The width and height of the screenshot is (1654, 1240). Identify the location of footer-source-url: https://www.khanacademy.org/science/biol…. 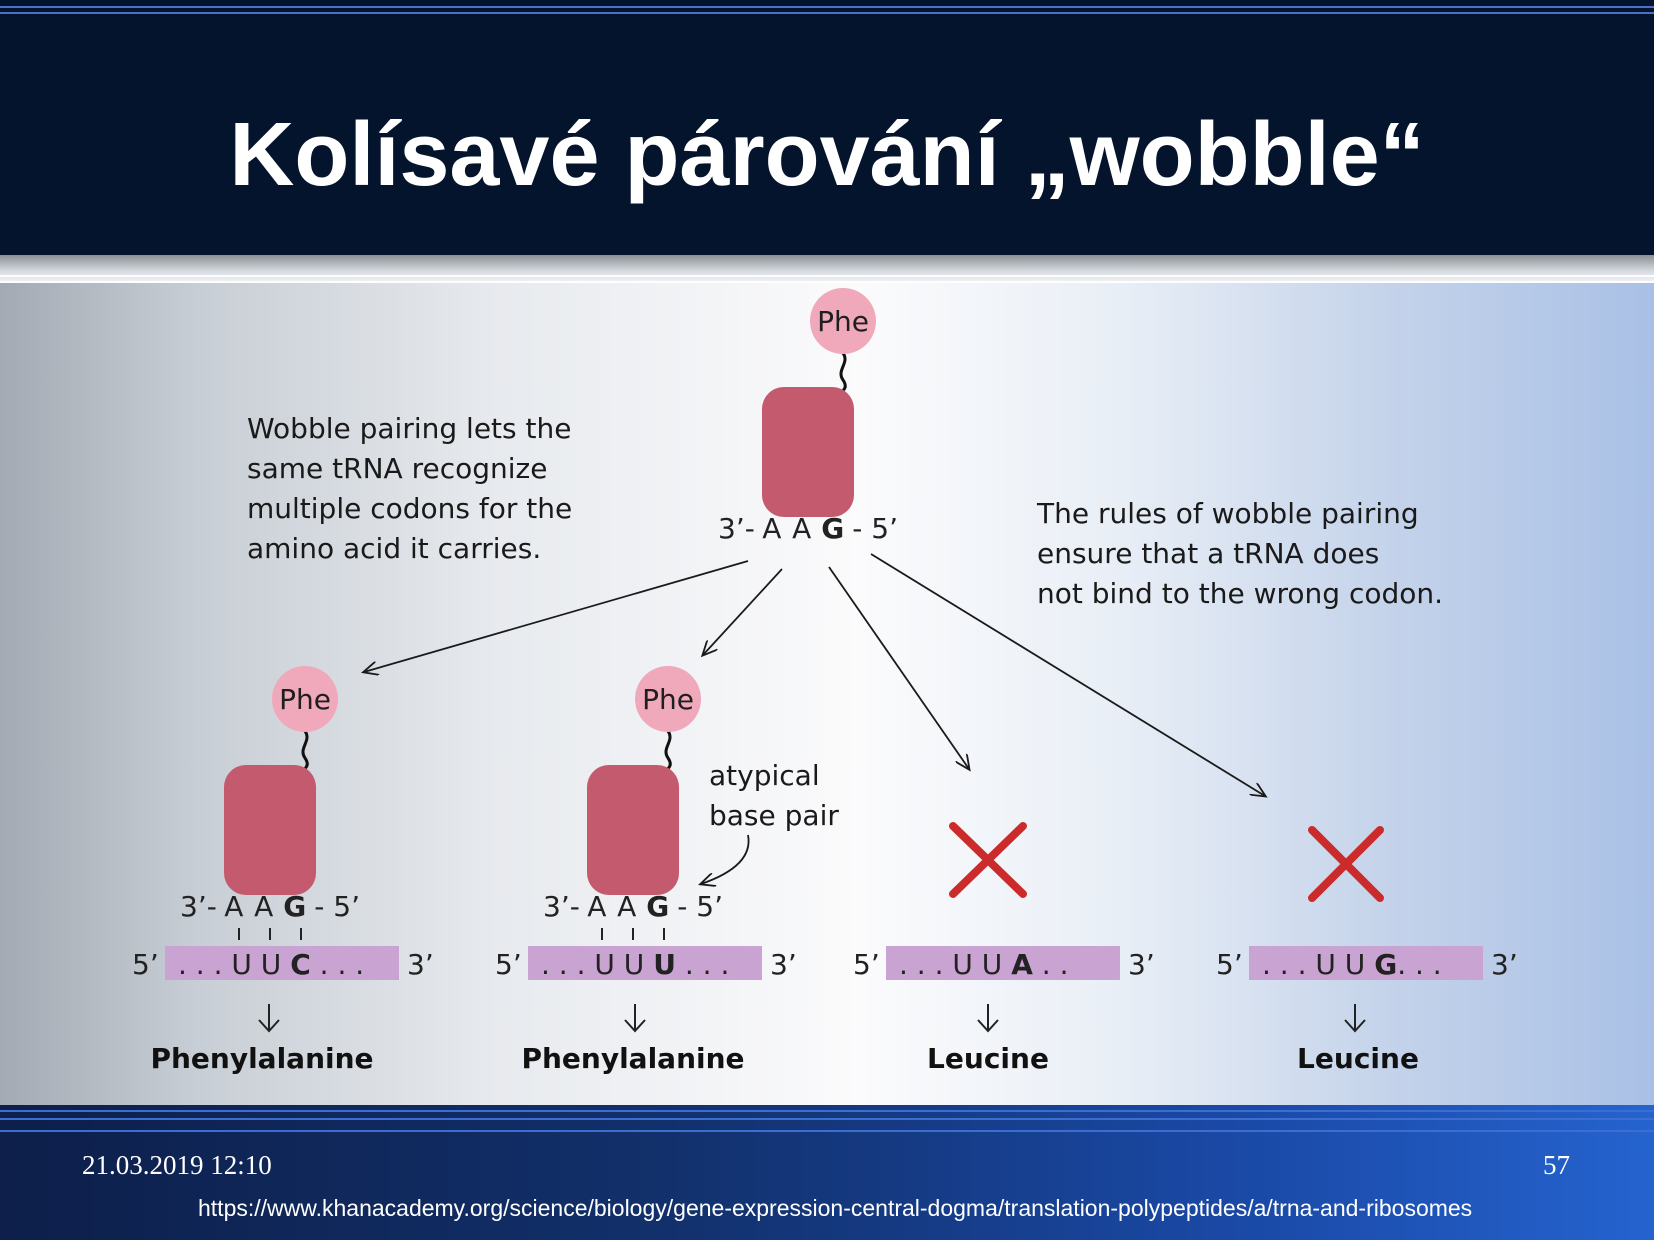
(835, 1208).